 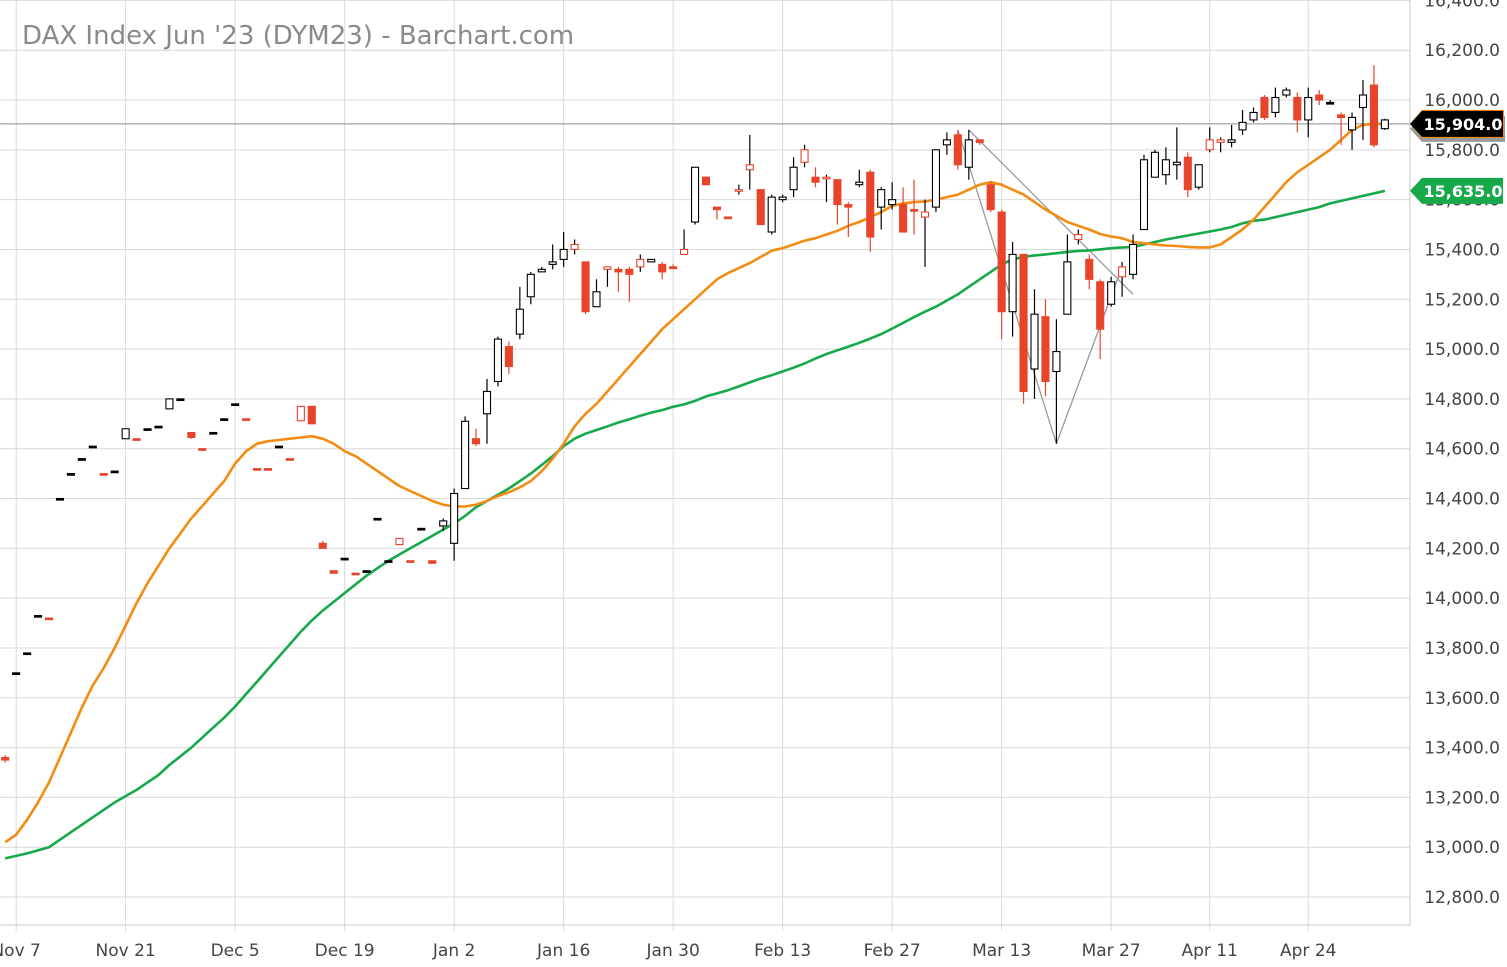 I want to click on x-tick-label: Jan 2, so click(x=453, y=951).